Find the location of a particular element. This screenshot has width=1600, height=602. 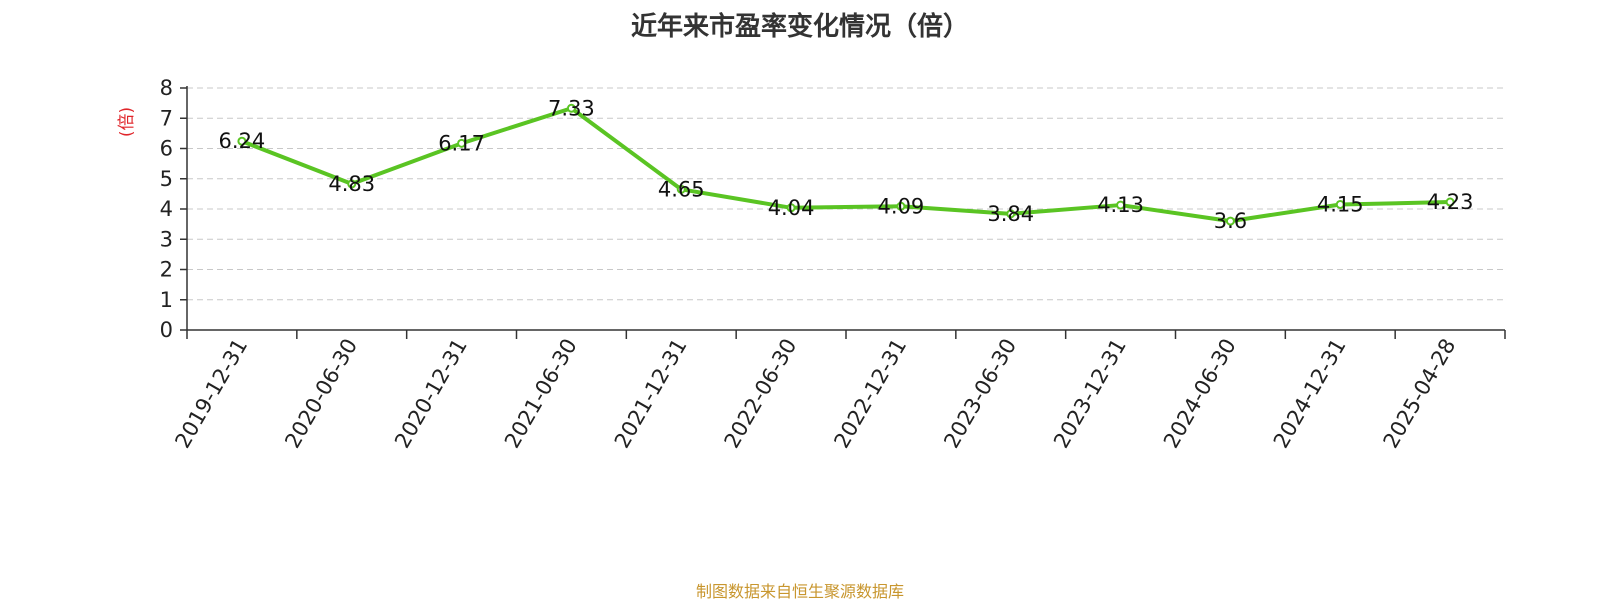

data-label: 4.15 is located at coordinates (1340, 204).